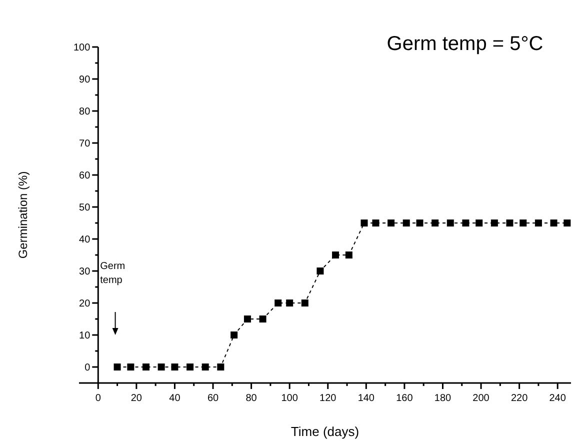 This screenshot has width=578, height=447. Describe the element at coordinates (85, 112) in the screenshot. I see `y-tick-label: 80` at that location.